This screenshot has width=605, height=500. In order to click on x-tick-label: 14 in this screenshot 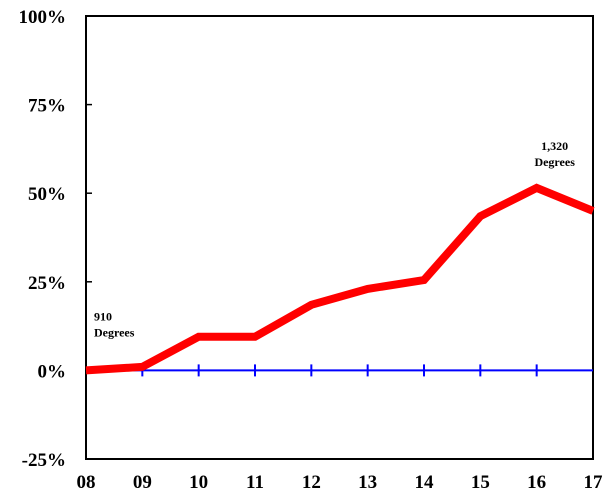, I will do `click(425, 482)`.